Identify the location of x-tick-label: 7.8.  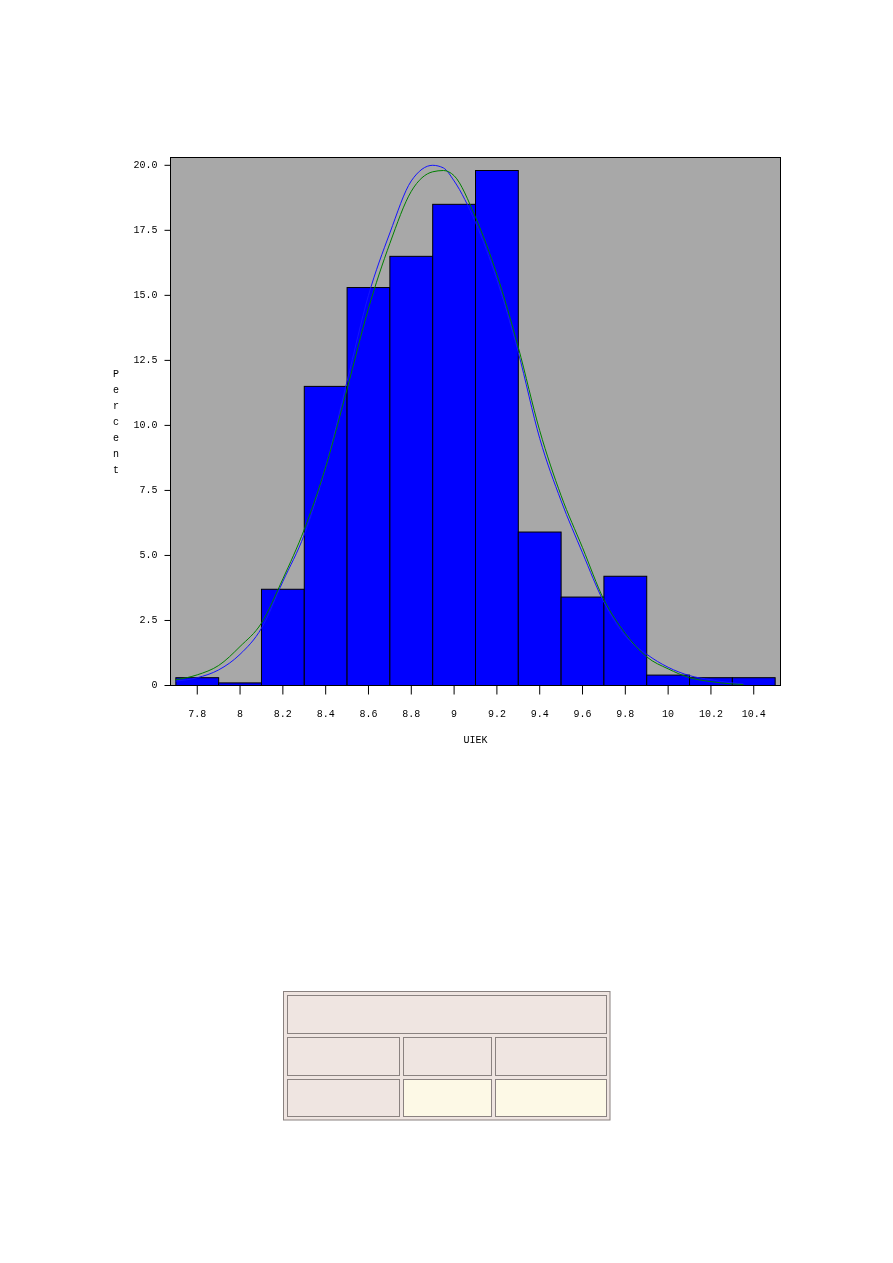
(197, 715).